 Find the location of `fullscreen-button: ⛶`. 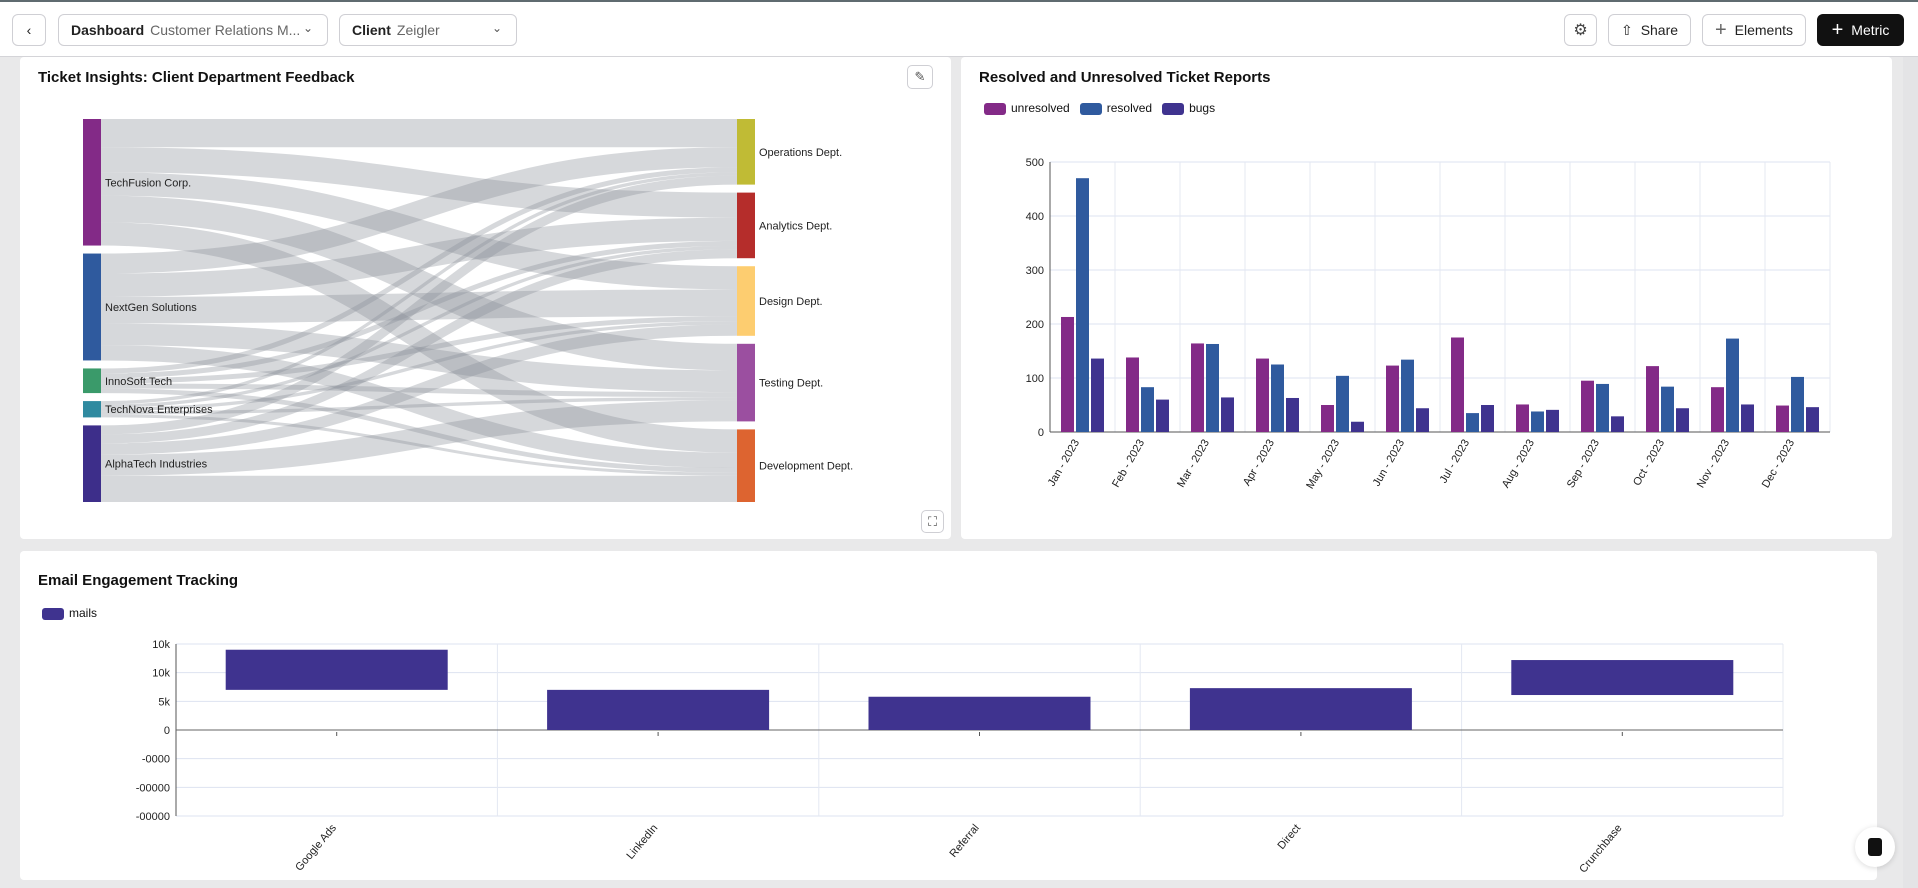

fullscreen-button: ⛶ is located at coordinates (932, 521).